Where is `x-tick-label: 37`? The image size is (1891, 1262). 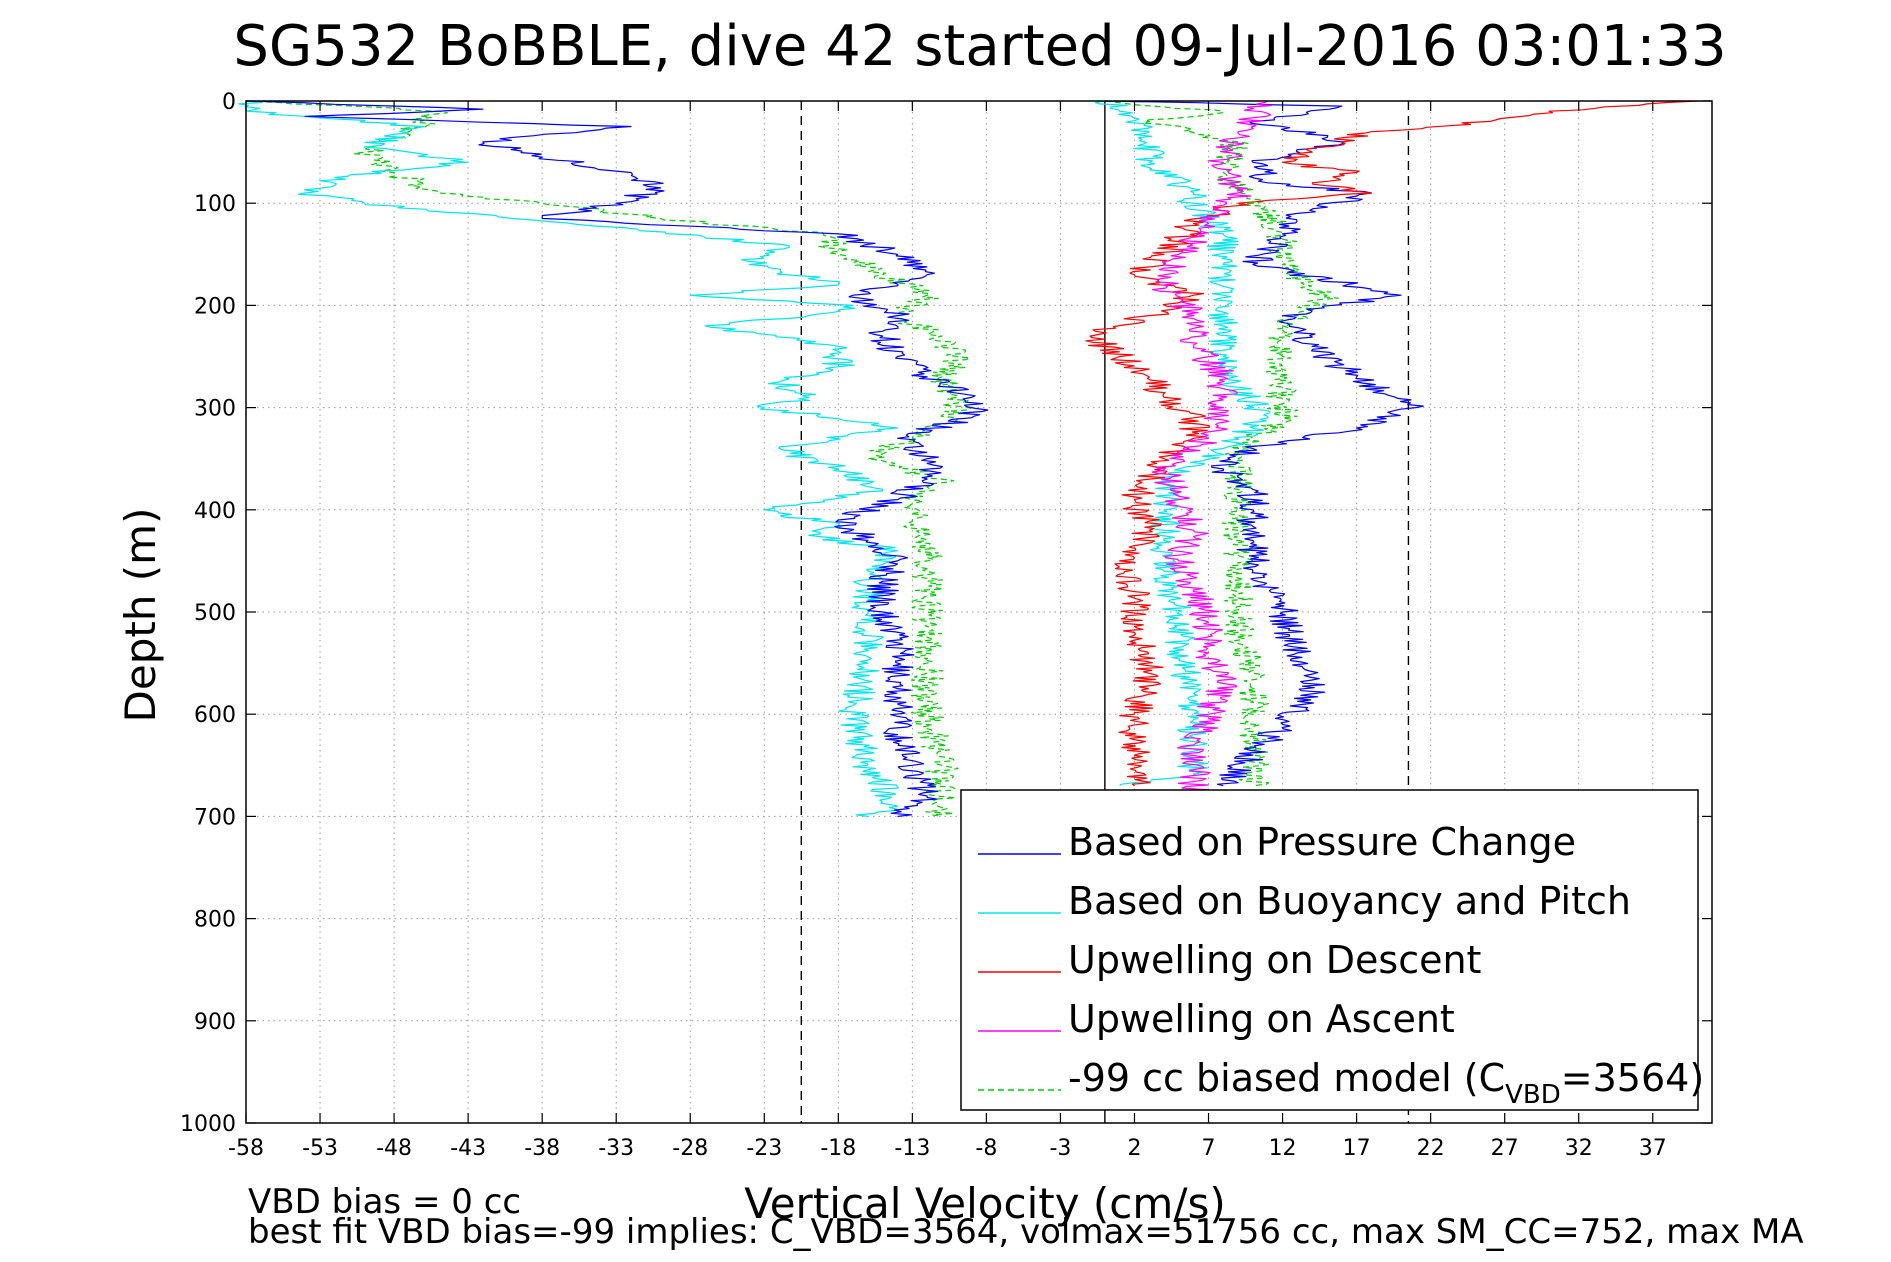
x-tick-label: 37 is located at coordinates (1653, 1148).